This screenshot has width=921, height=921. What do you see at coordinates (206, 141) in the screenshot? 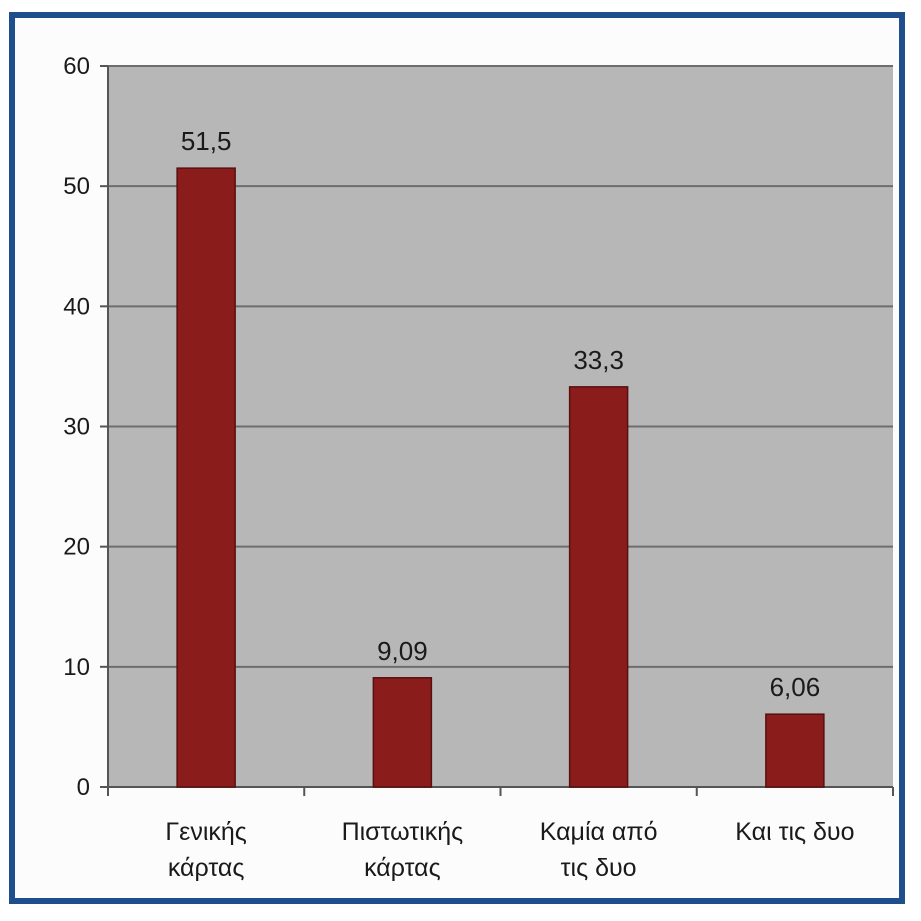
I see `data-label-0: 51,5` at bounding box center [206, 141].